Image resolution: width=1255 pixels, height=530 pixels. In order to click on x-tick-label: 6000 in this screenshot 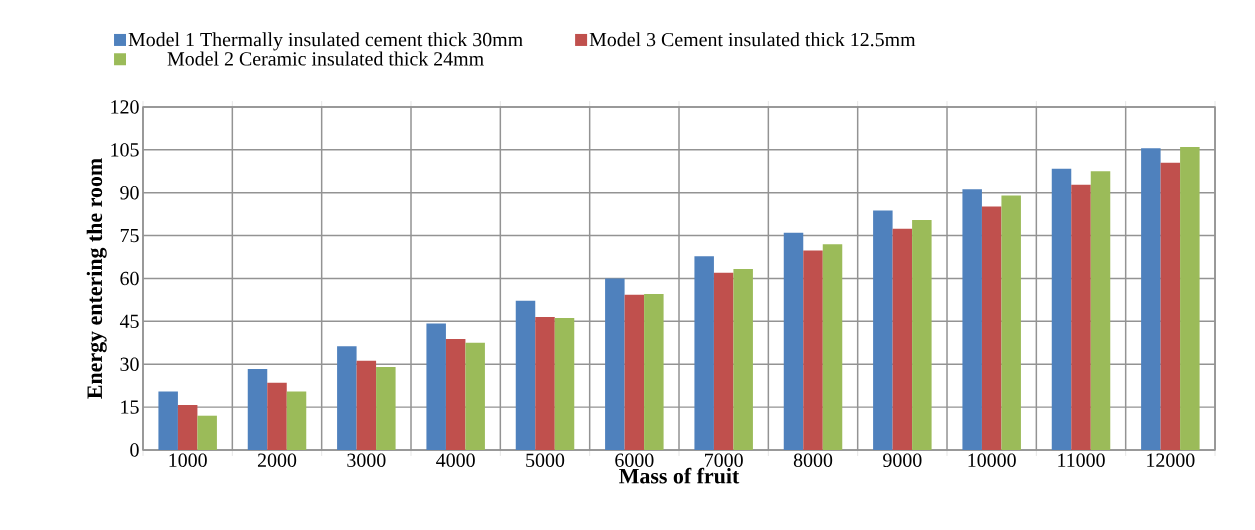, I will do `click(634, 460)`.